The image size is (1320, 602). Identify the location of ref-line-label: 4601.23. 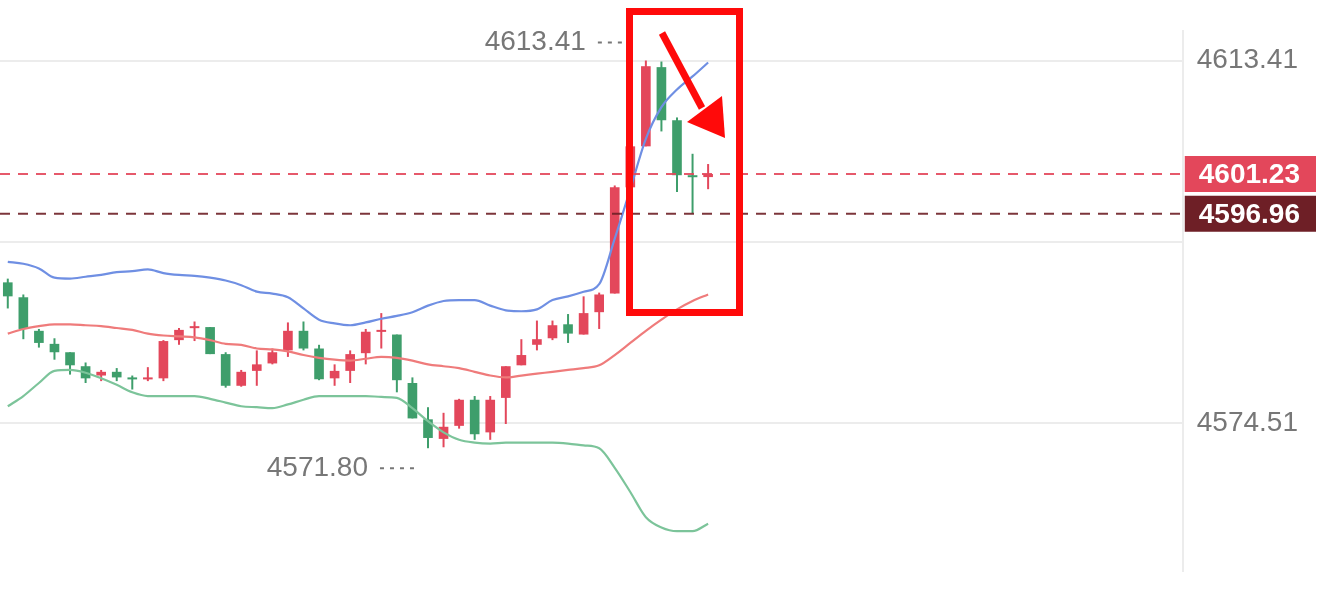
(1249, 173).